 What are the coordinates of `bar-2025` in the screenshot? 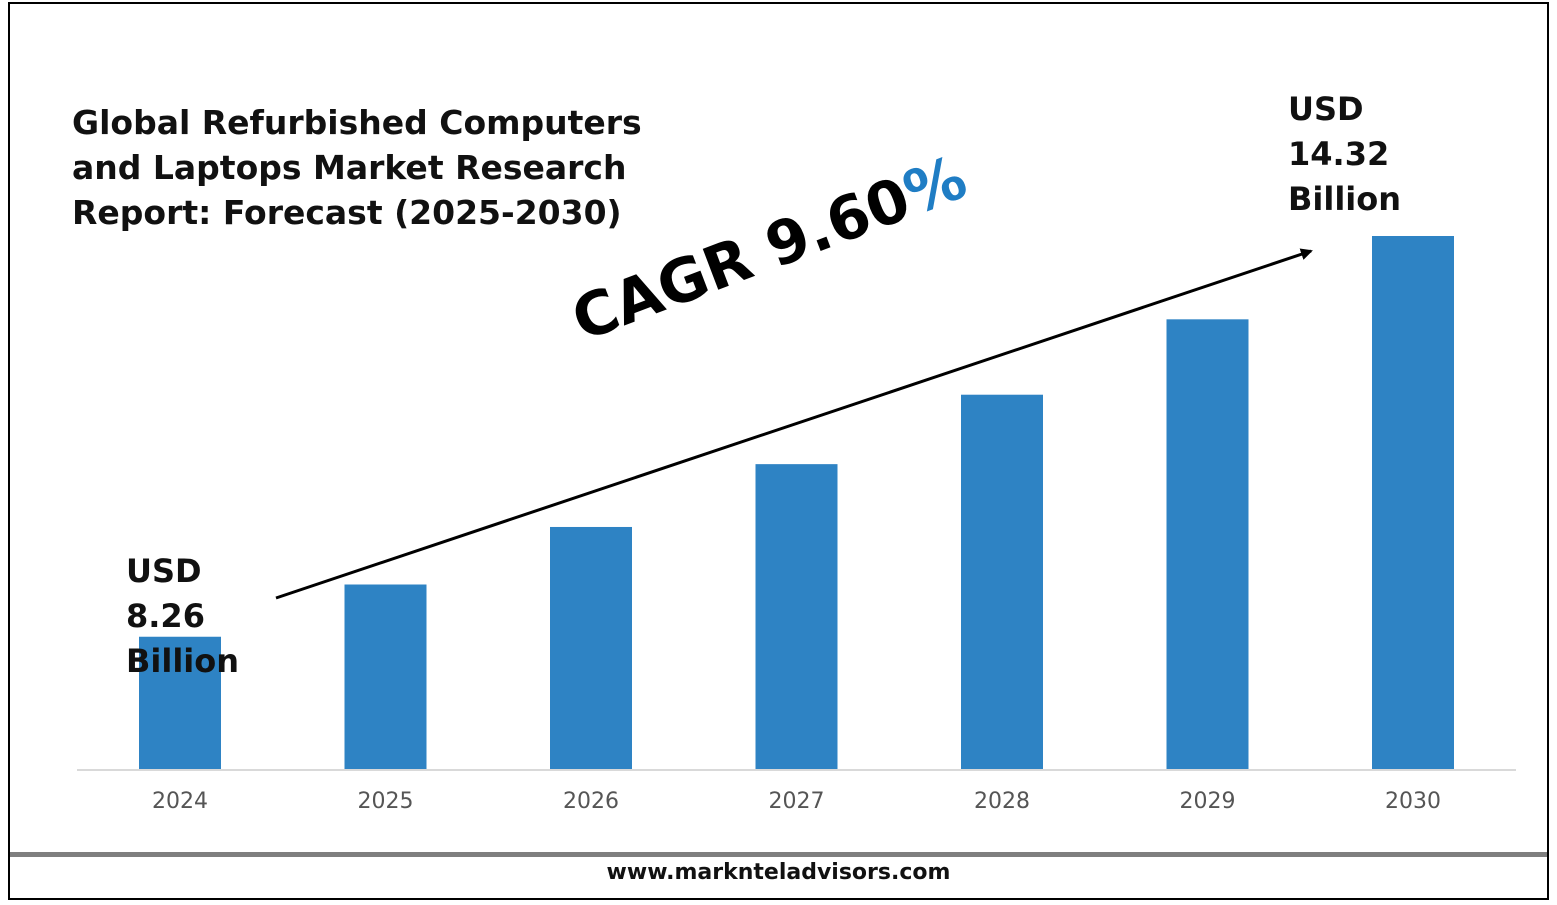 It's located at (385, 676).